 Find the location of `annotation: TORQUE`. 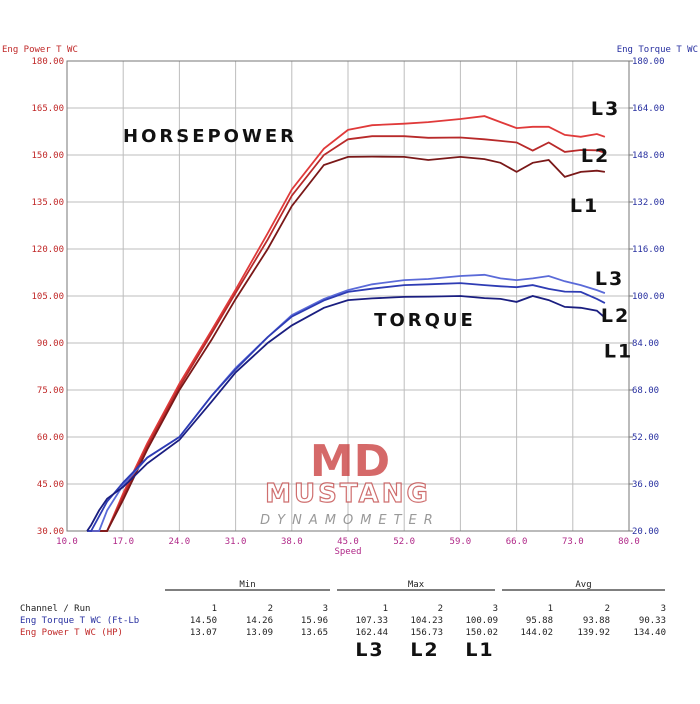

annotation: TORQUE is located at coordinates (425, 320).